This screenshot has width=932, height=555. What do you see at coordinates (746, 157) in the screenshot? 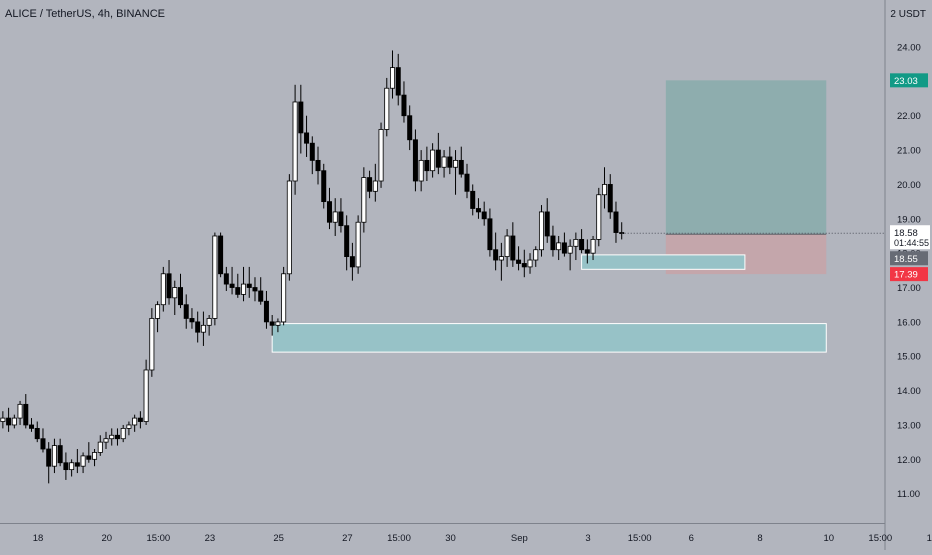
I see `long-position-profit` at bounding box center [746, 157].